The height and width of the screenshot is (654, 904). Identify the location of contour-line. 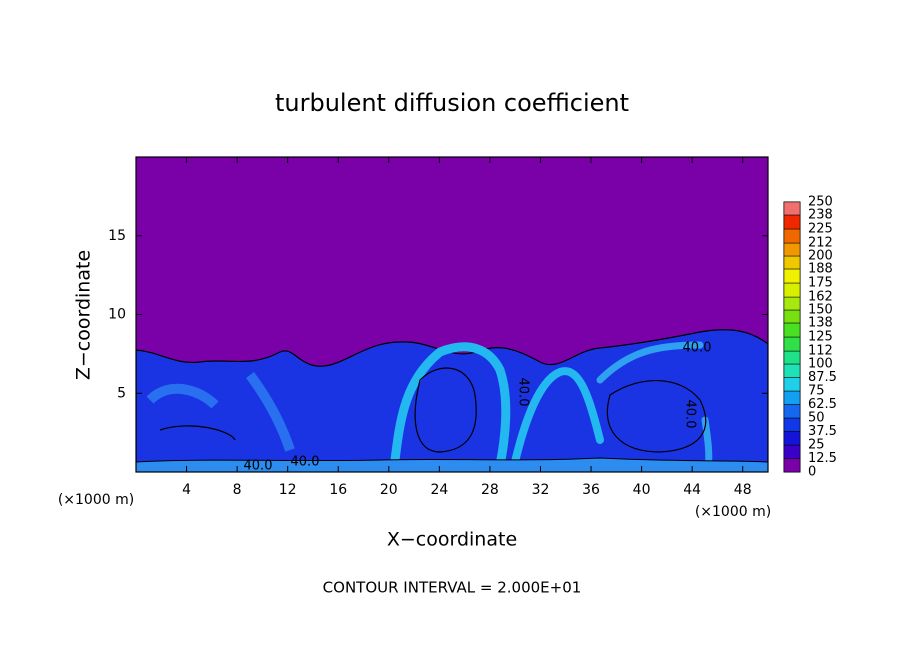
(433, 410).